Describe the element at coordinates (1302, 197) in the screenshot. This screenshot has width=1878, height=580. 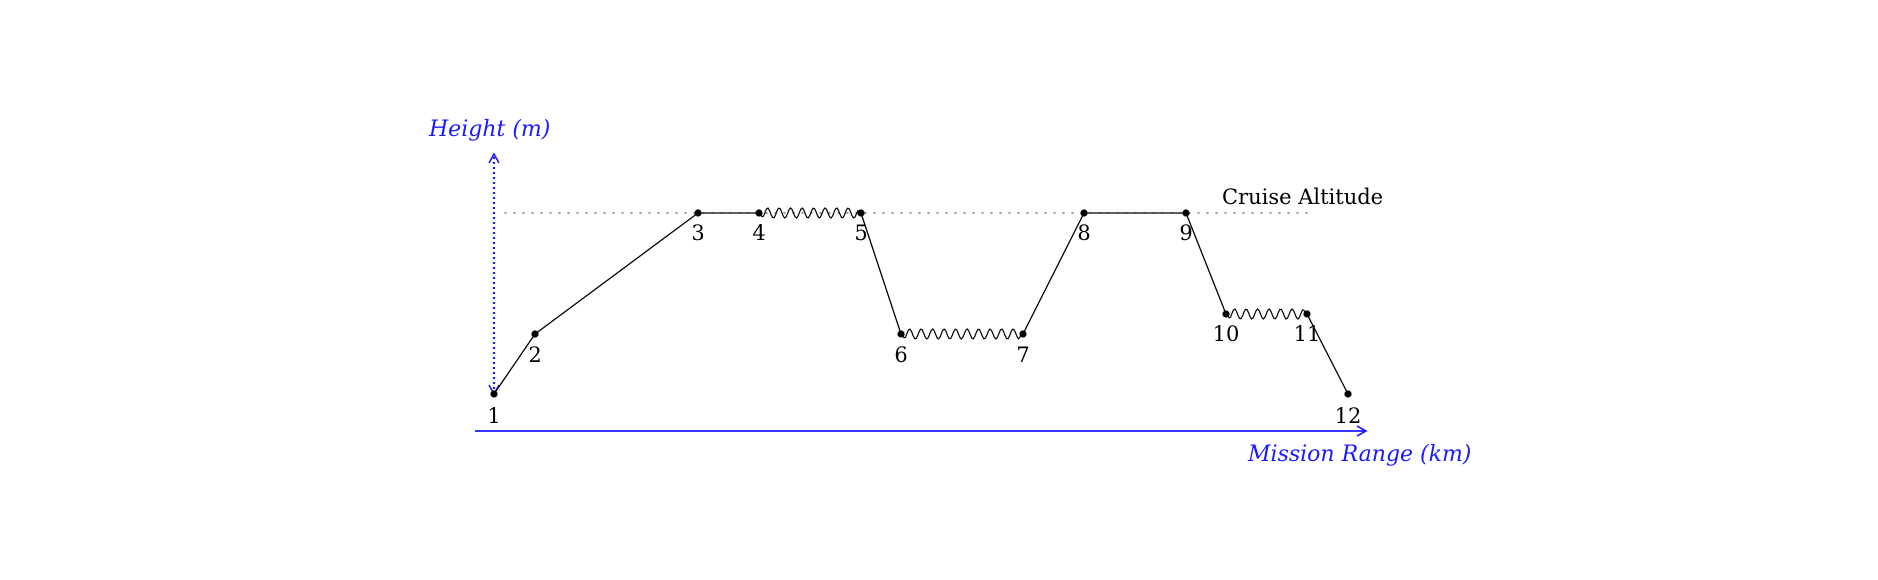
I see `cruise-altitude-label: Cruise Altitude` at that location.